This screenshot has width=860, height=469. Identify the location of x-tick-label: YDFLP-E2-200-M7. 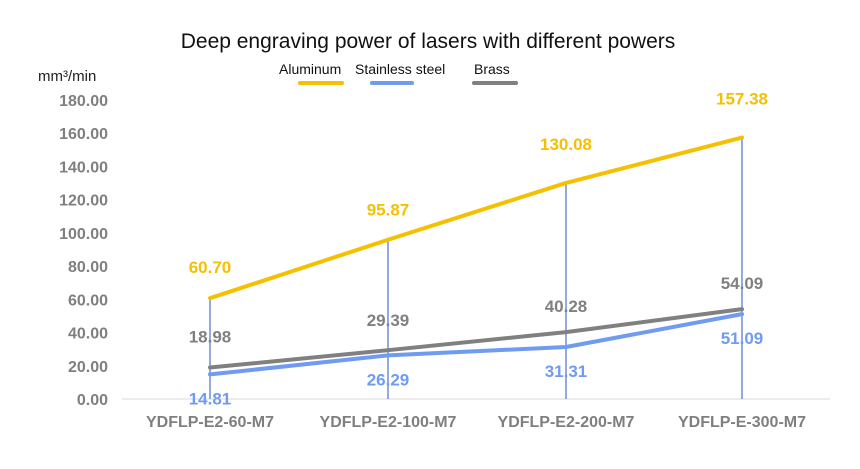
(566, 422).